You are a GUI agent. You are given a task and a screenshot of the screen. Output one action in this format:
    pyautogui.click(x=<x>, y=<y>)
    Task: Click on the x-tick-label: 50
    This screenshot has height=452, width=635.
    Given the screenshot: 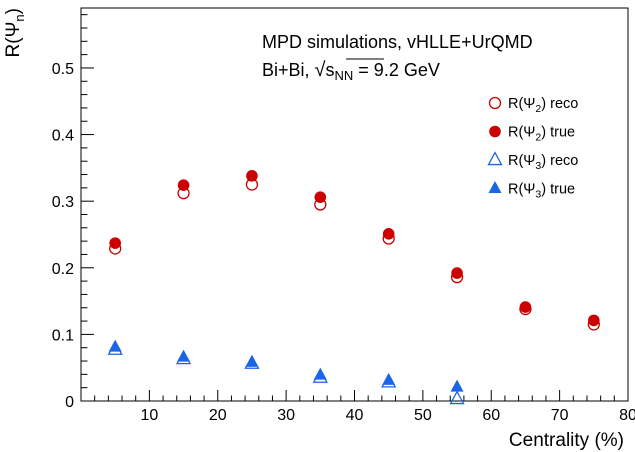 What is the action you would take?
    pyautogui.click(x=423, y=415)
    